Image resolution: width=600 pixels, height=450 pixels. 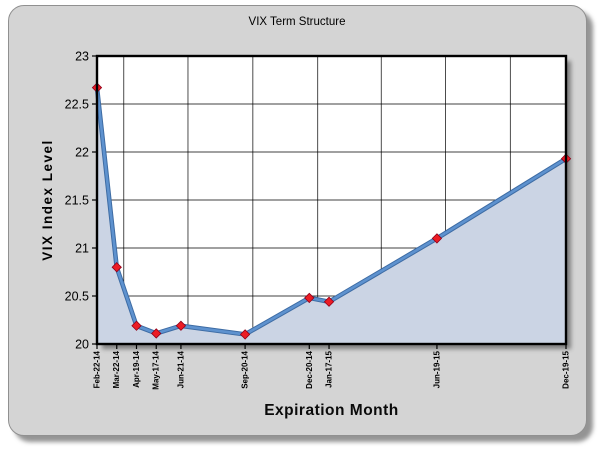 What do you see at coordinates (329, 368) in the screenshot?
I see `x-tick-label: Jan-17-15` at bounding box center [329, 368].